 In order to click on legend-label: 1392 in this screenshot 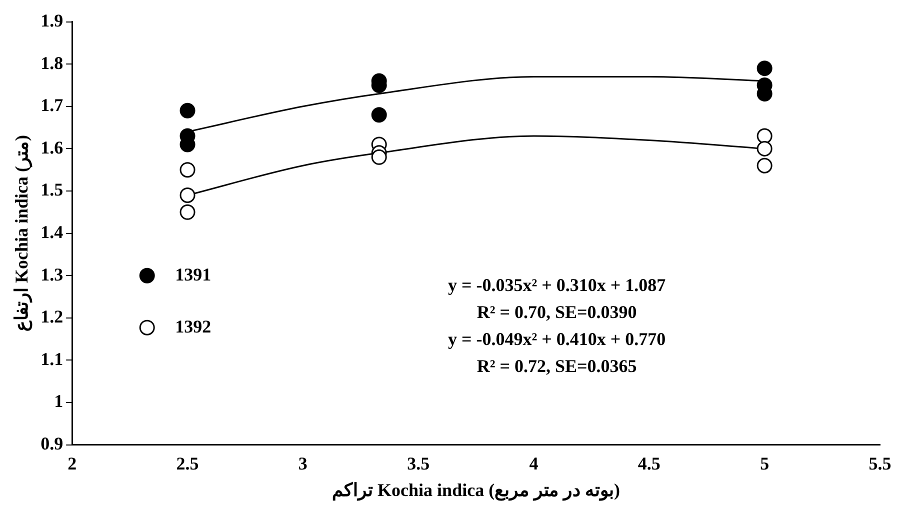, I will do `click(193, 326)`.